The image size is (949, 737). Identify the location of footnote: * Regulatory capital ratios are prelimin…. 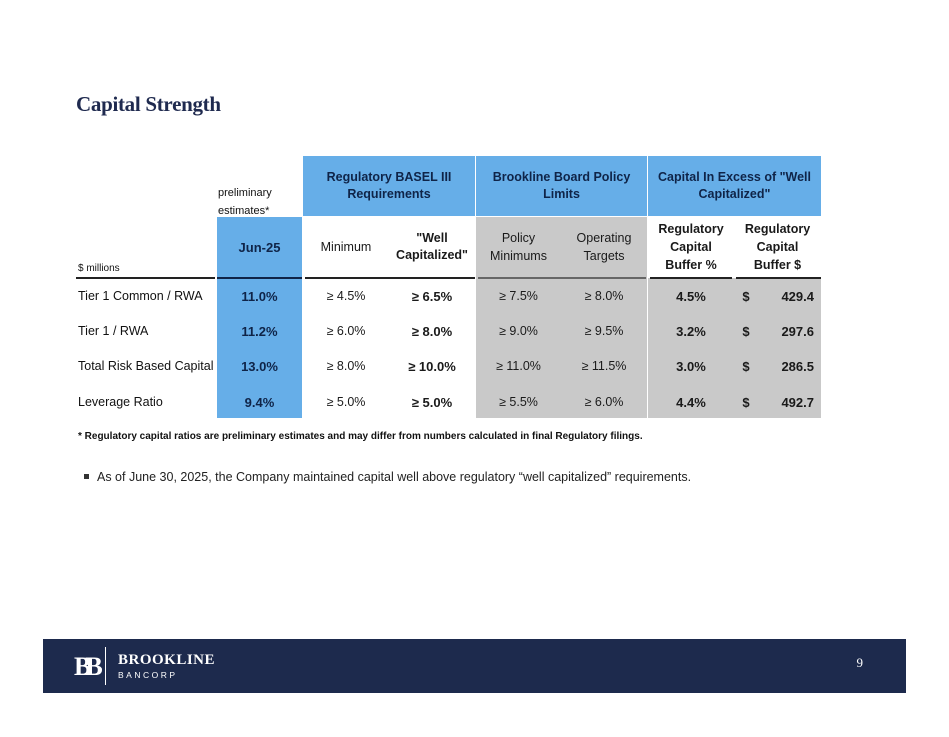
(360, 436).